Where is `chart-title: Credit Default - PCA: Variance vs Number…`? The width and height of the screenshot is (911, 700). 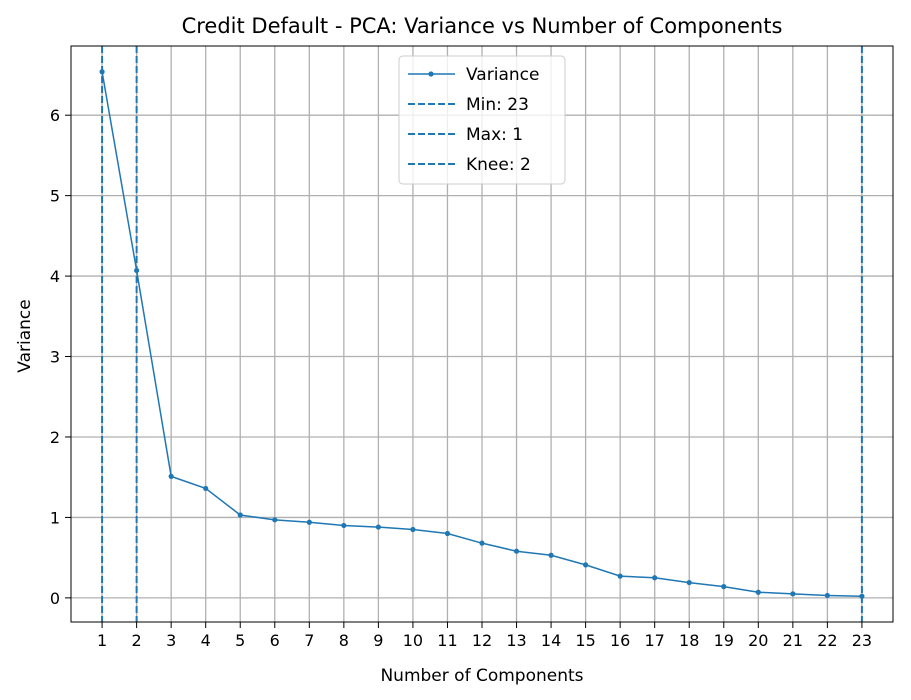 chart-title: Credit Default - PCA: Variance vs Number… is located at coordinates (482, 26).